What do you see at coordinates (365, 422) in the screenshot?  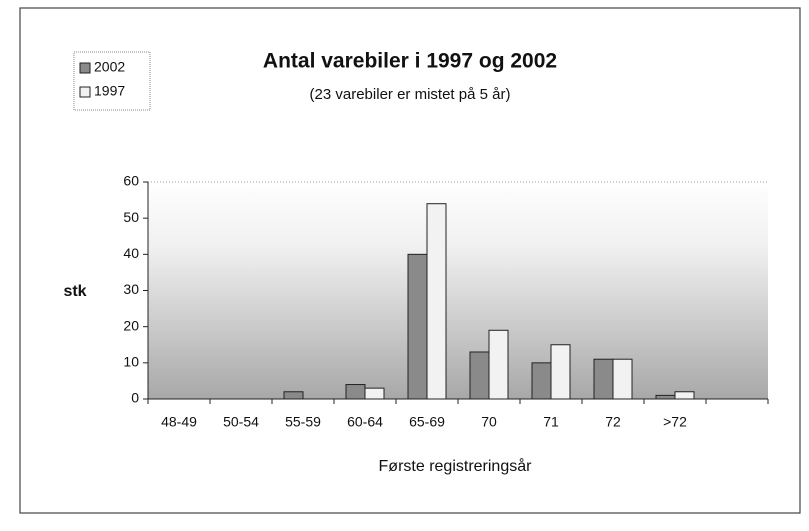 I see `x-tick-label: 60-64` at bounding box center [365, 422].